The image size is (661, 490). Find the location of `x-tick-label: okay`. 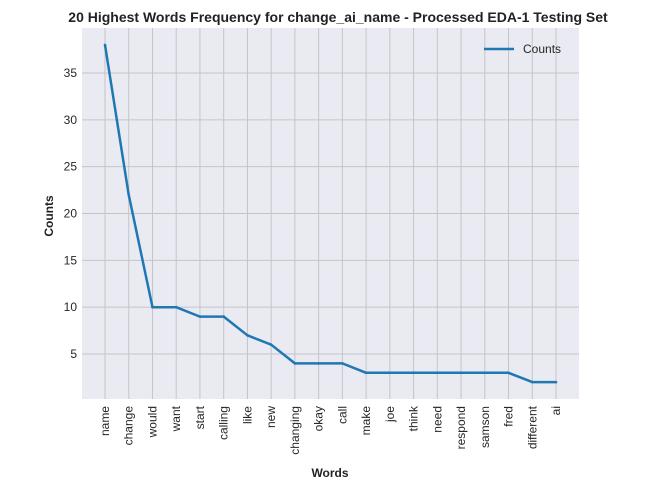

x-tick-label: okay is located at coordinates (319, 418).